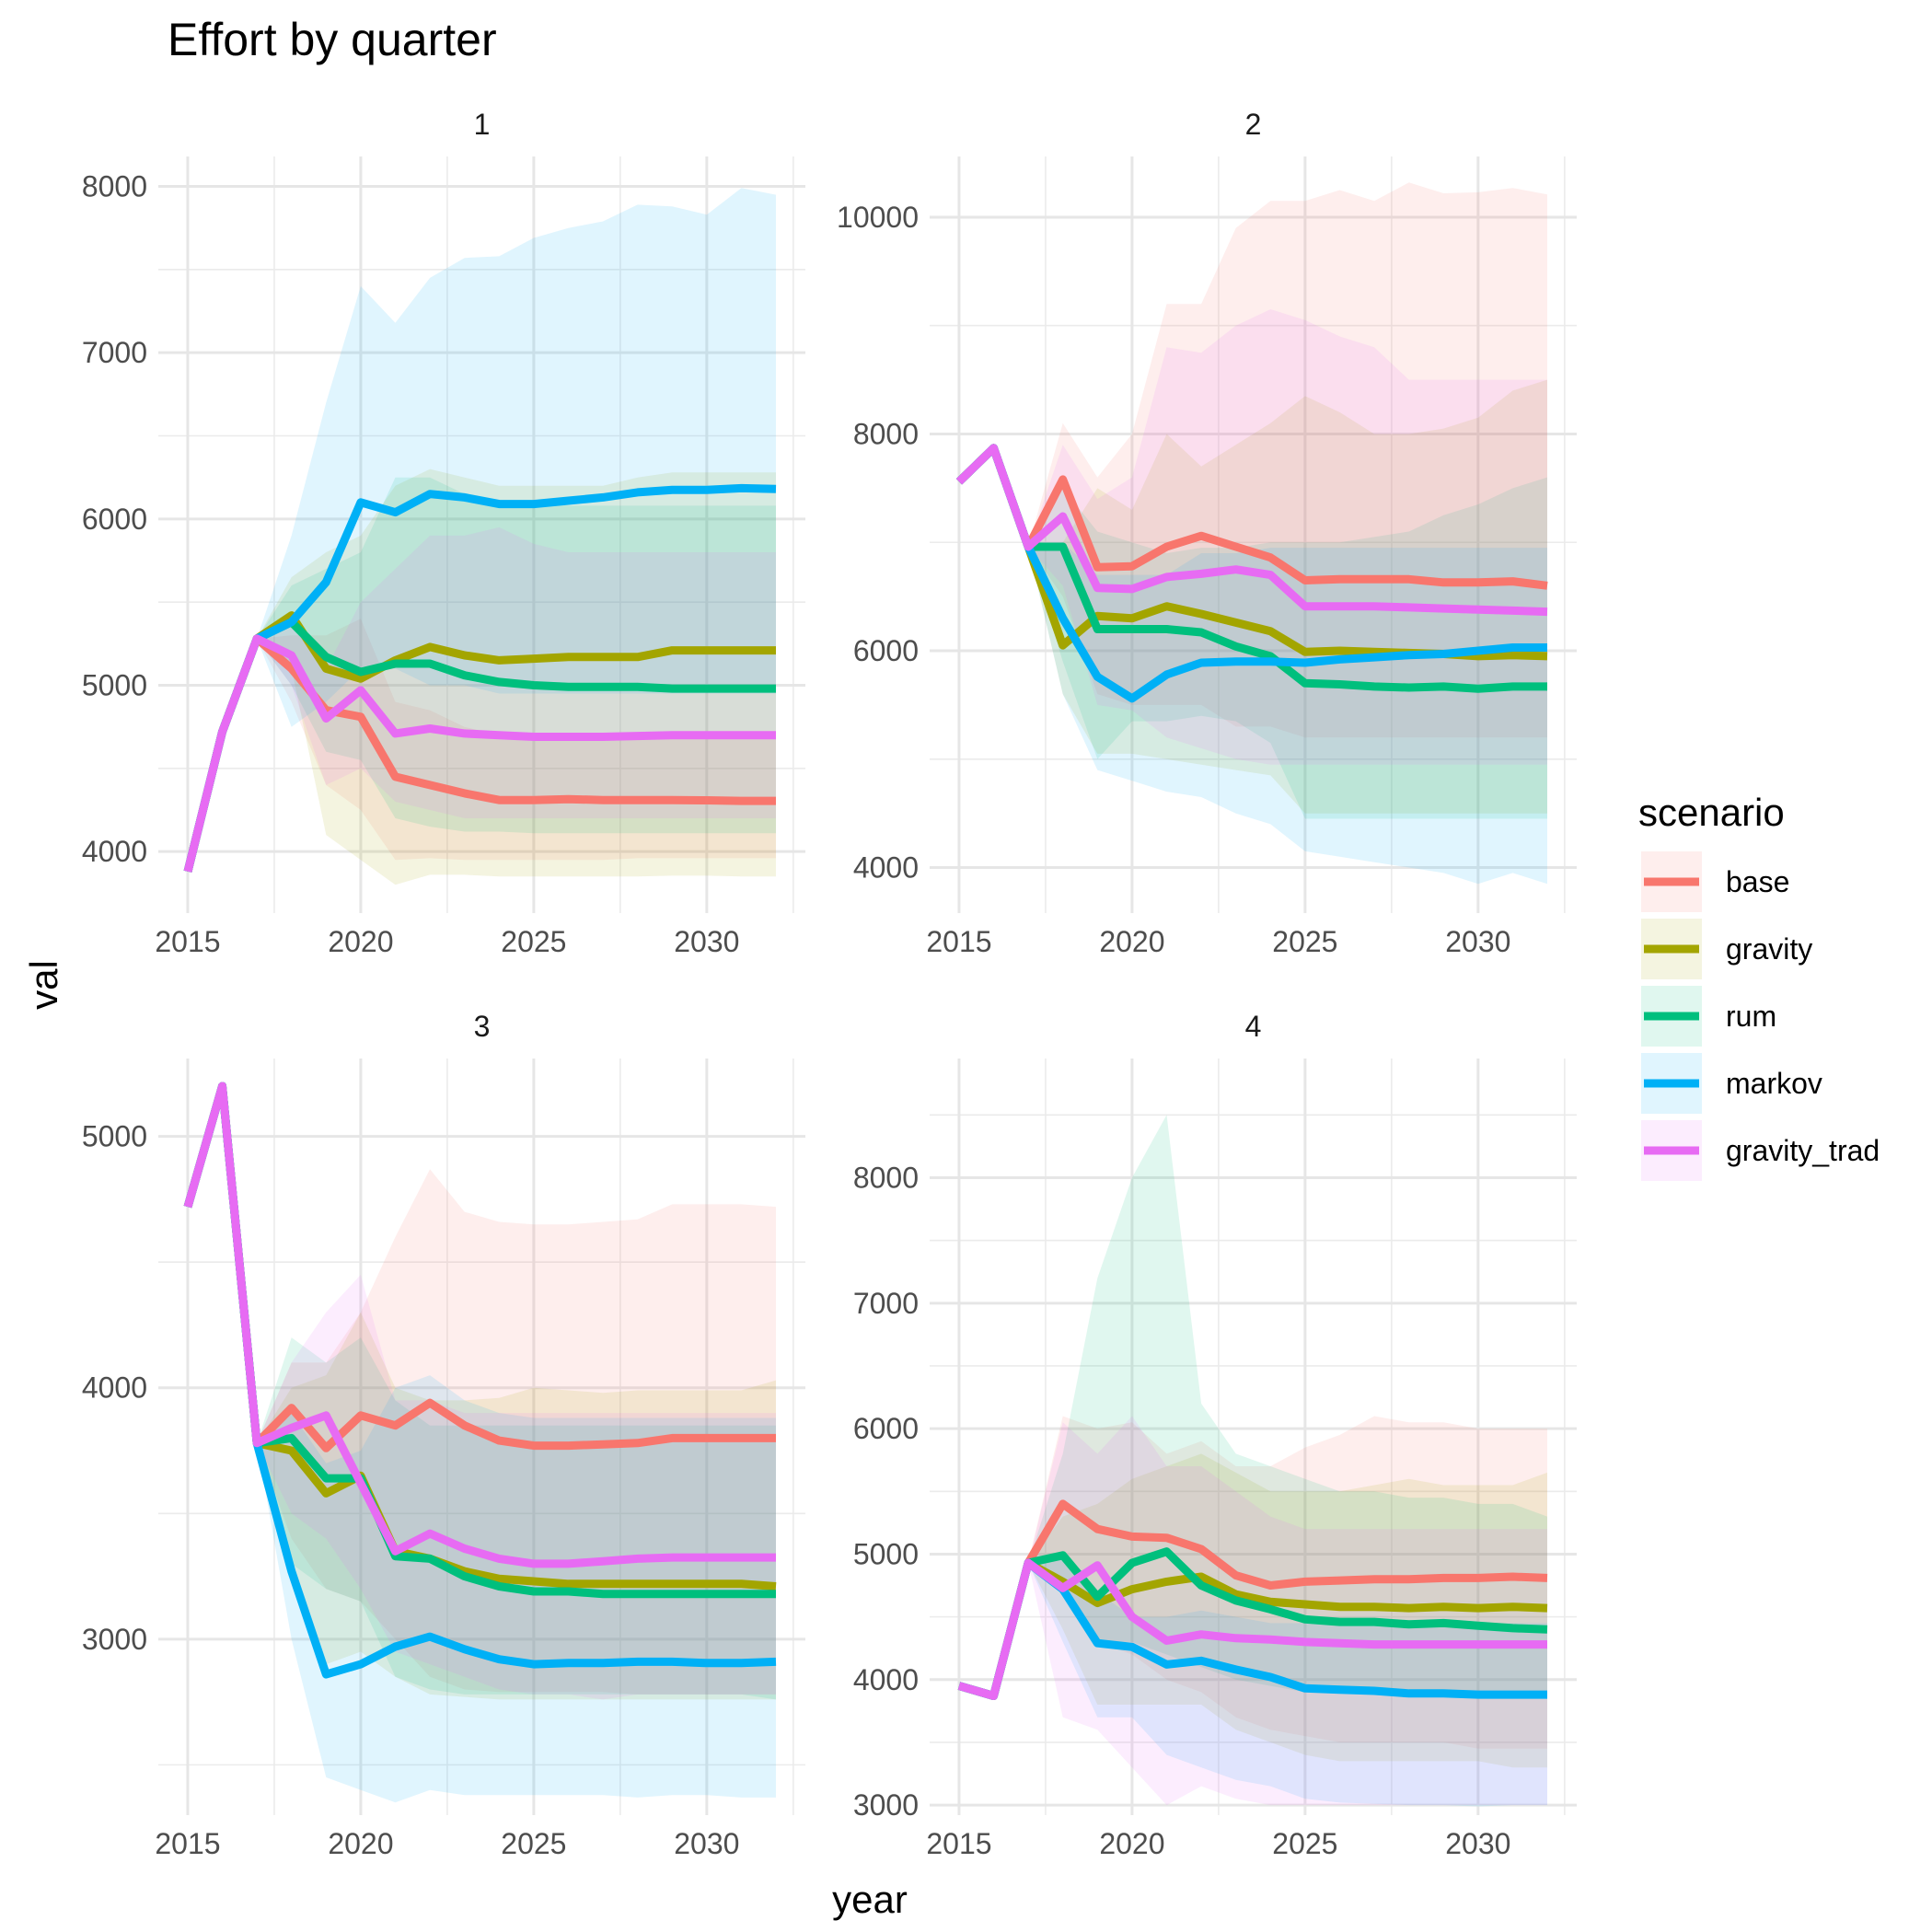 The height and width of the screenshot is (1932, 1932). What do you see at coordinates (44, 985) in the screenshot?
I see `y-axis-title: val` at bounding box center [44, 985].